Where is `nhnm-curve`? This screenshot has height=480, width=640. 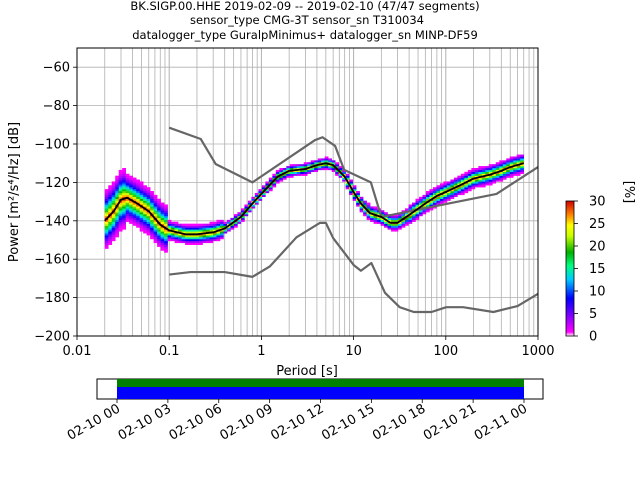
nhnm-curve is located at coordinates (353, 172).